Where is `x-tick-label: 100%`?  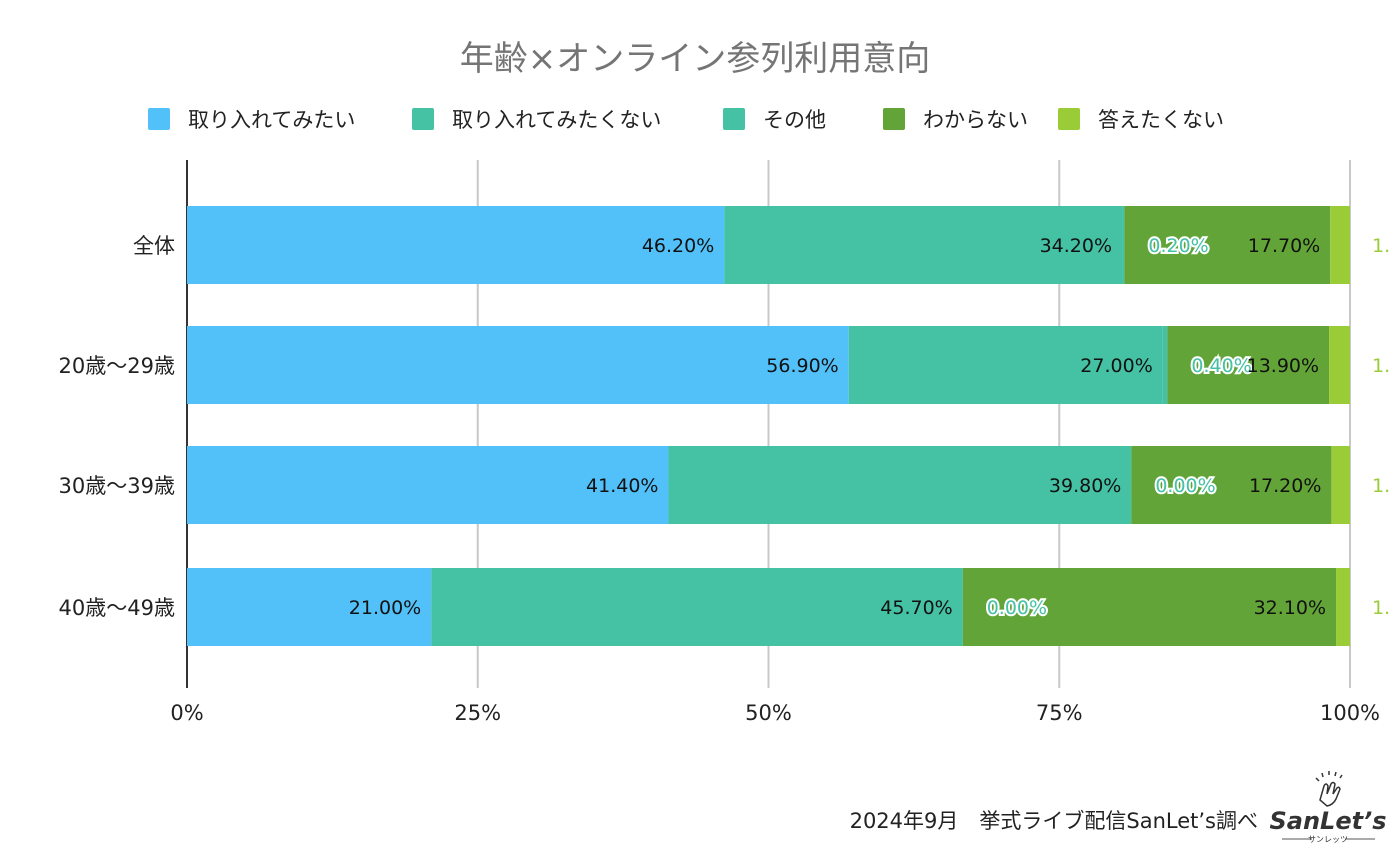
x-tick-label: 100% is located at coordinates (1350, 713).